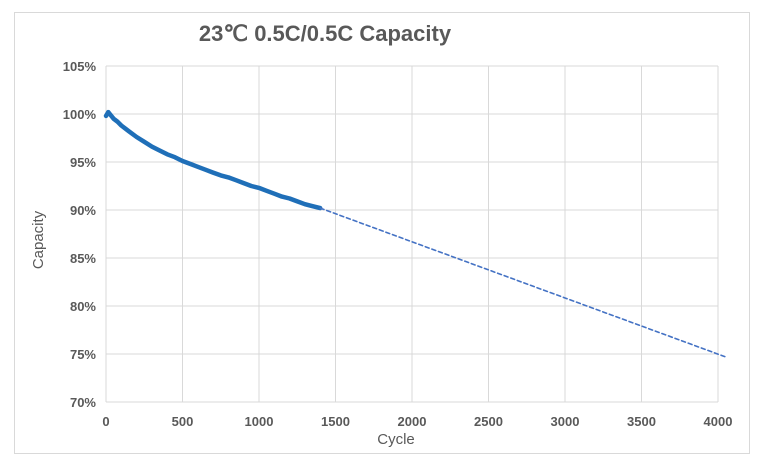  Describe the element at coordinates (80, 114) in the screenshot. I see `y-tick-label: 100%` at that location.